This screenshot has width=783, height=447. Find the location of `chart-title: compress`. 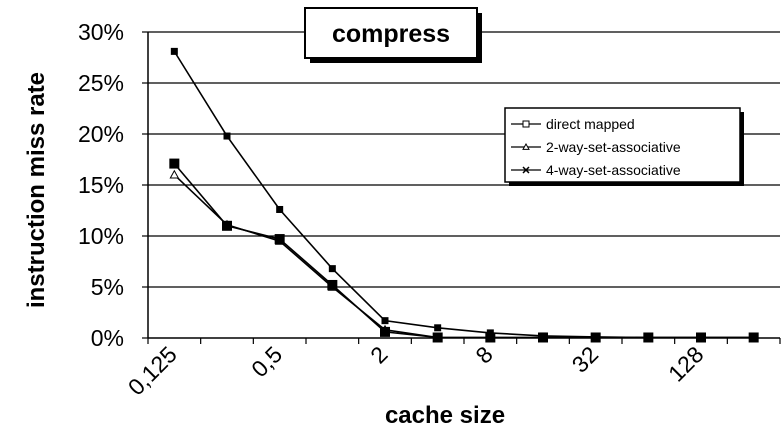

chart-title: compress is located at coordinates (391, 34).